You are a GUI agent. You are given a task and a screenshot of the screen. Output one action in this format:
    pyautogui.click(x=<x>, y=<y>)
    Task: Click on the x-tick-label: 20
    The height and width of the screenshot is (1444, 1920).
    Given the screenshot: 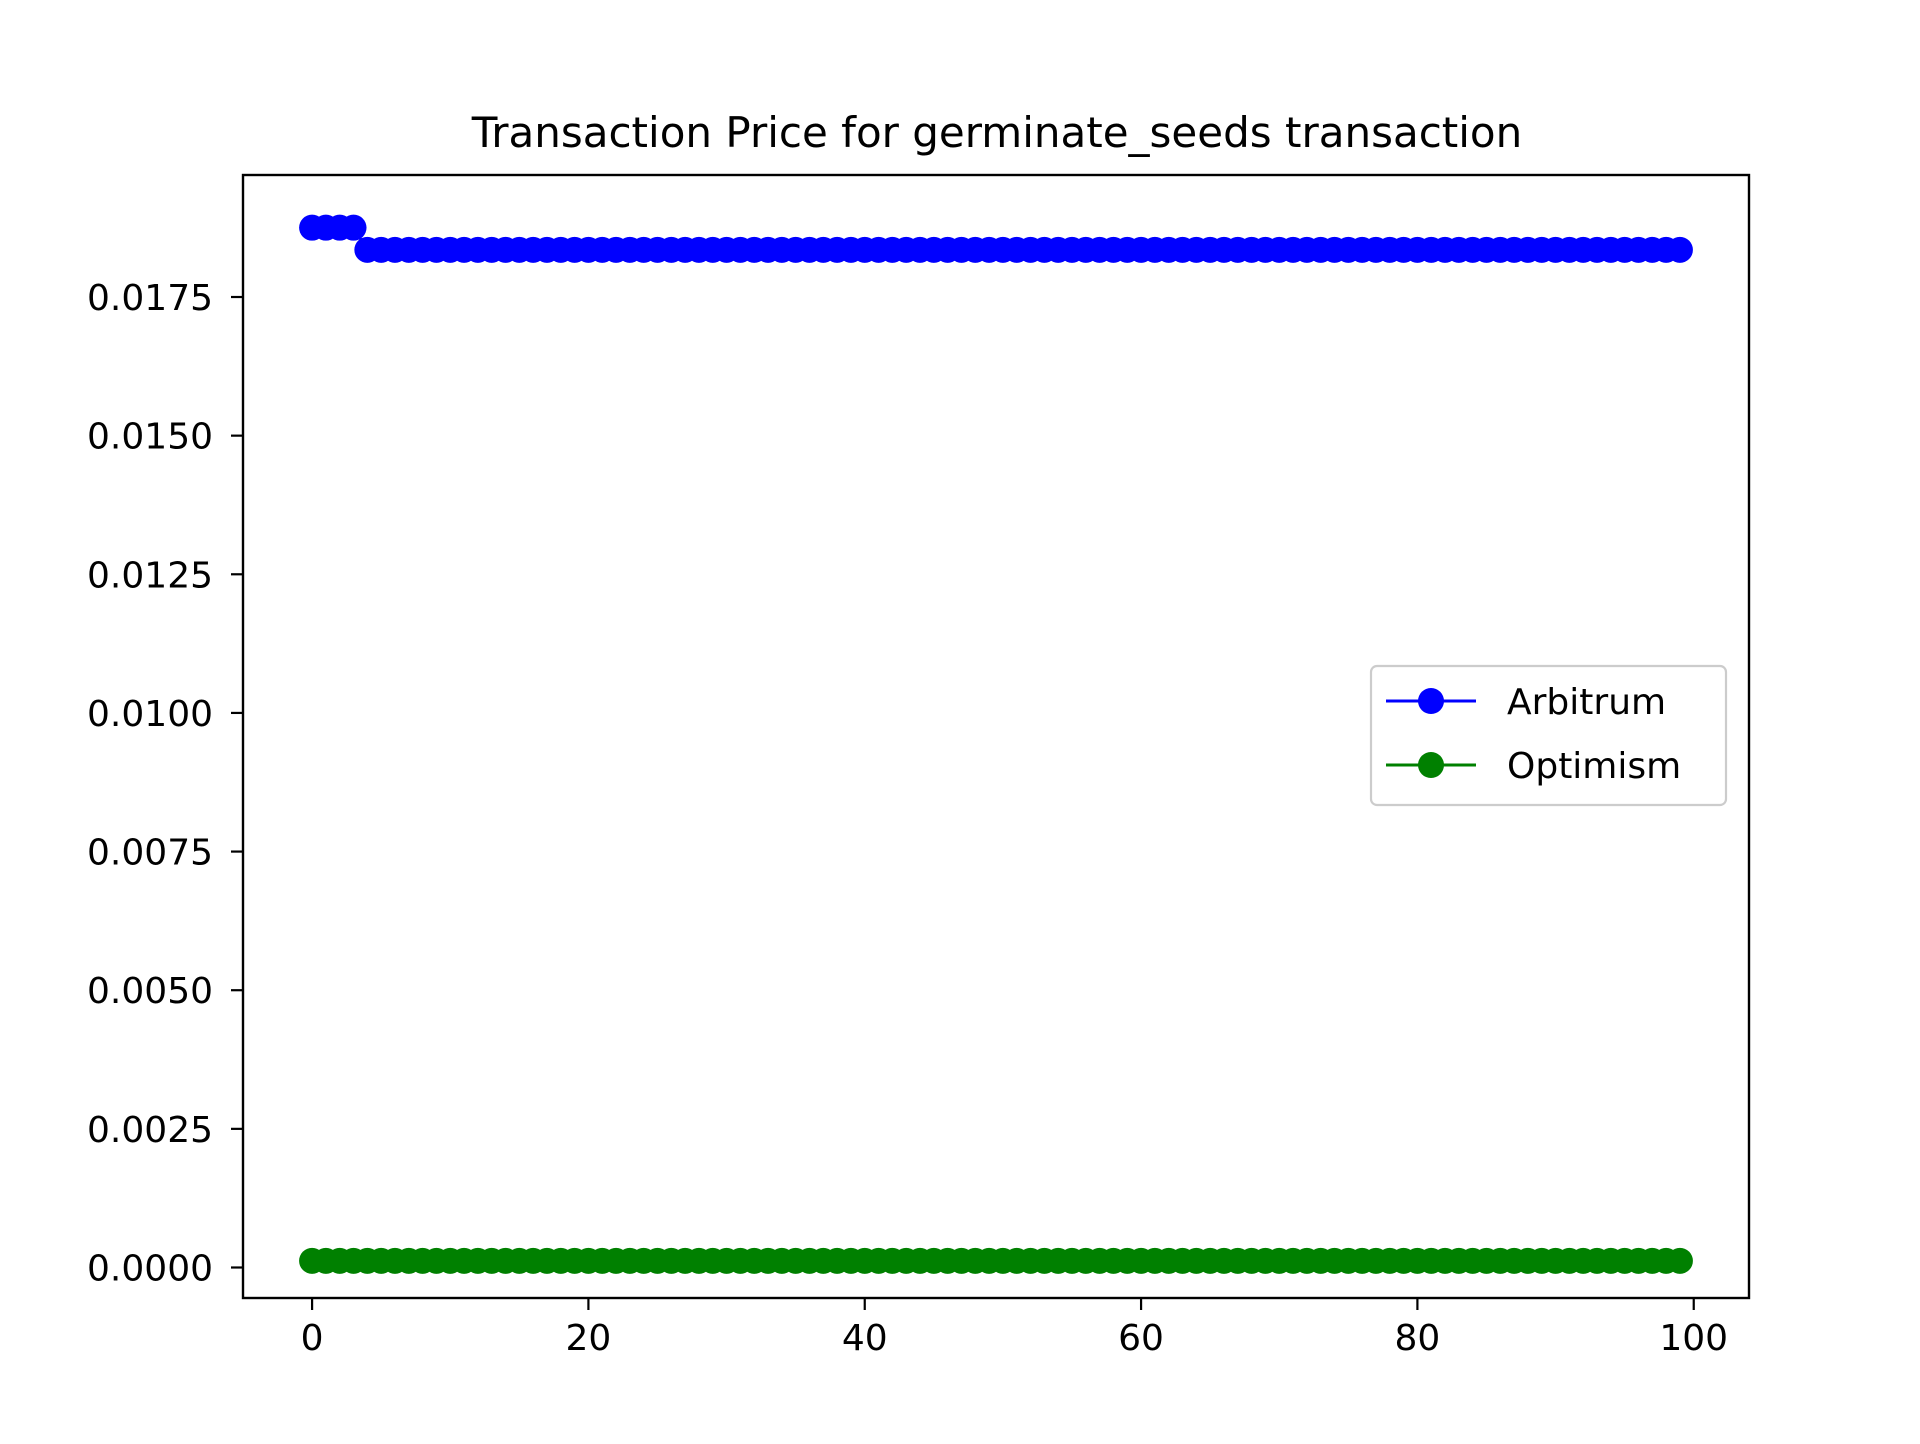 What is the action you would take?
    pyautogui.click(x=589, y=1338)
    